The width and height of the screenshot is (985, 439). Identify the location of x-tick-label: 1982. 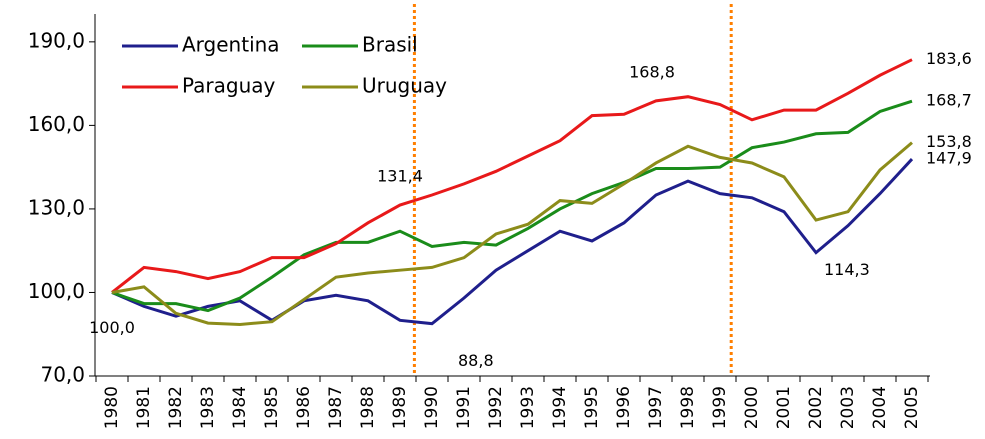
(176, 407).